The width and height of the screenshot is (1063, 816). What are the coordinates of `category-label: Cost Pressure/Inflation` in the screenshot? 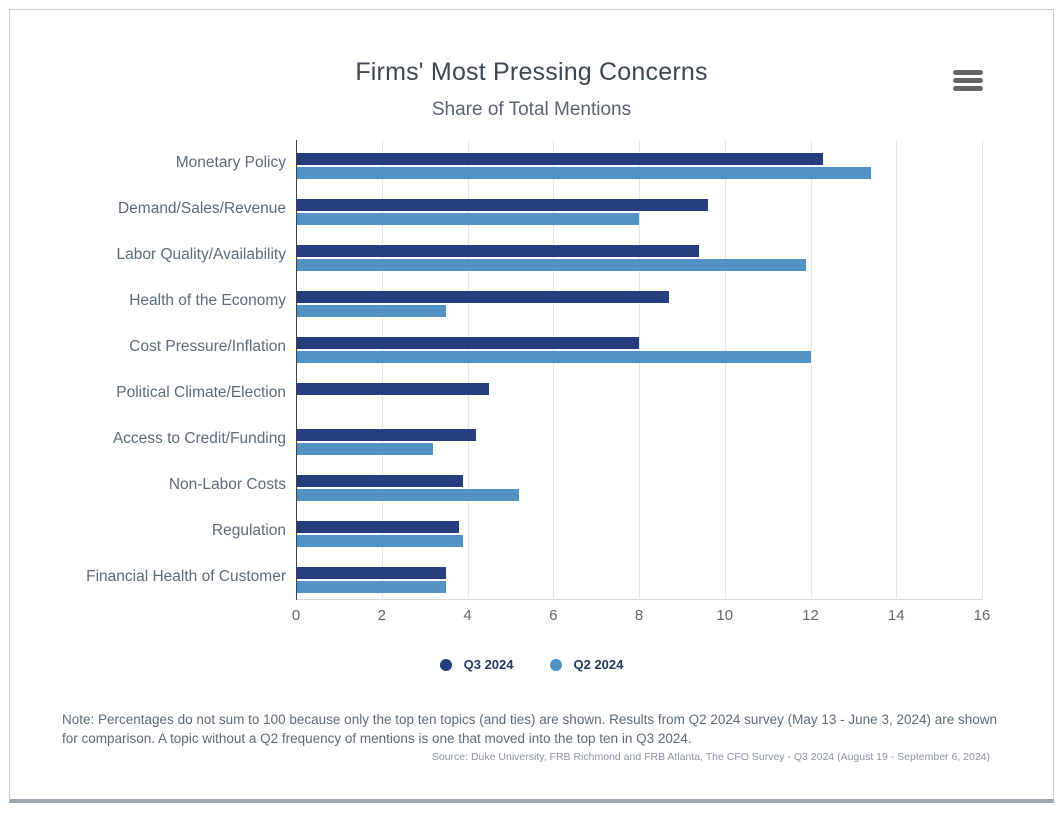 It's located at (207, 346).